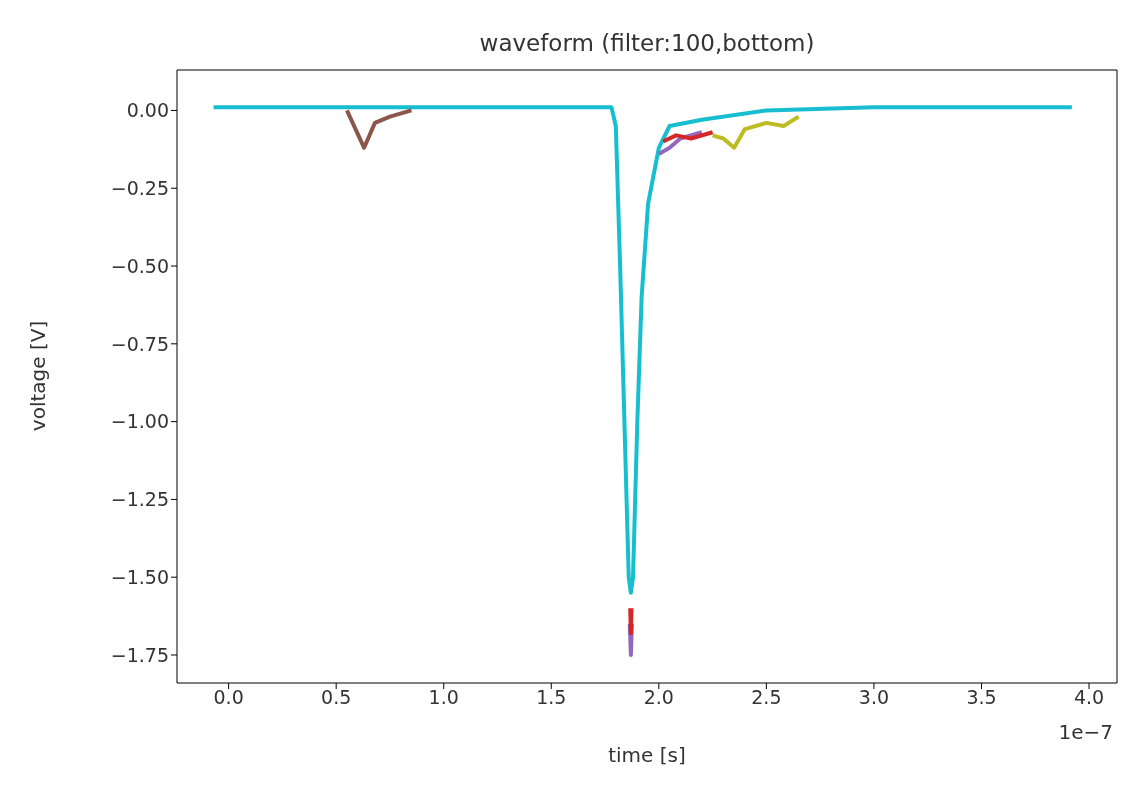 The height and width of the screenshot is (785, 1139). What do you see at coordinates (874, 697) in the screenshot?
I see `x-tick-label: 3.0` at bounding box center [874, 697].